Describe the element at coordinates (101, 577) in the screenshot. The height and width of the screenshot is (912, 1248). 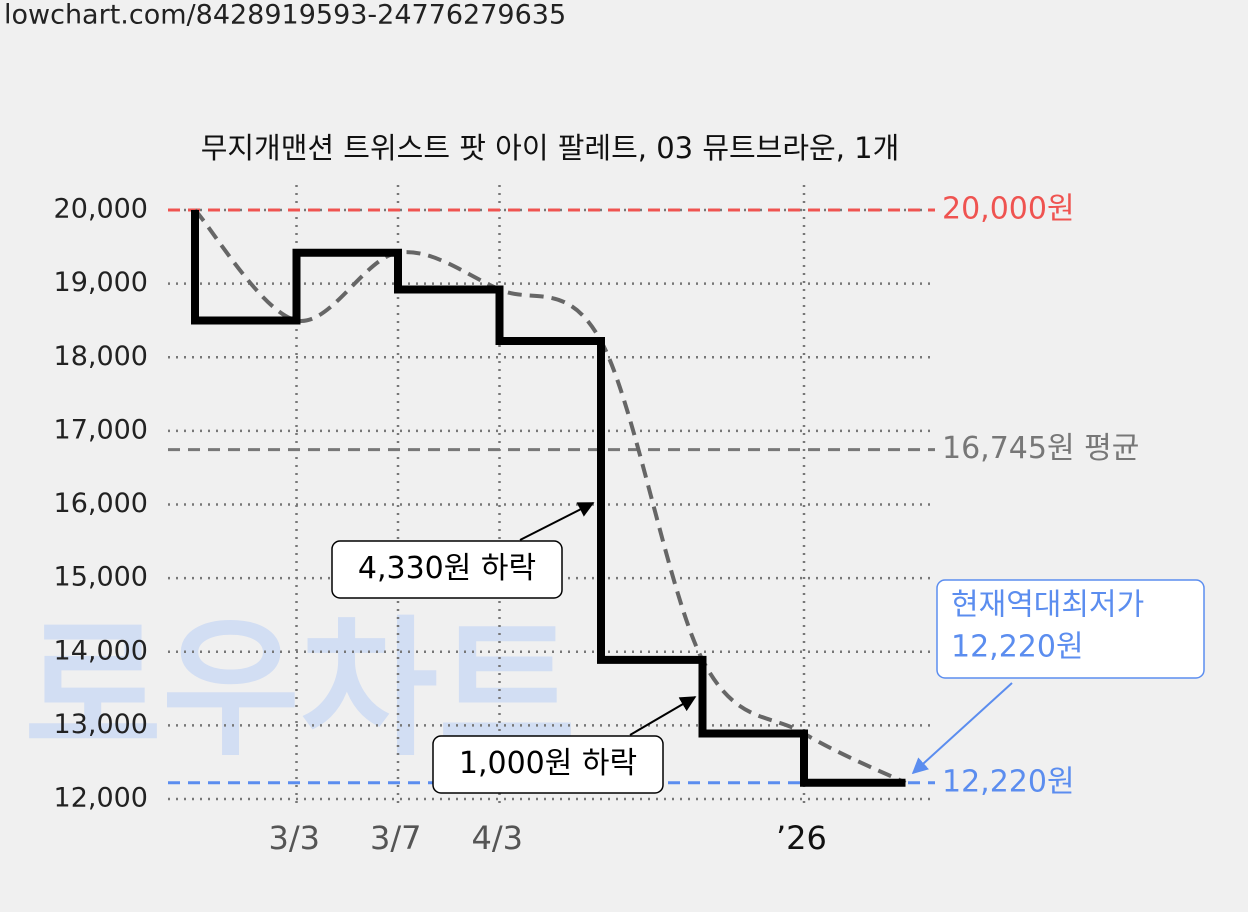
I see `y-tick-label: 15,000` at that location.